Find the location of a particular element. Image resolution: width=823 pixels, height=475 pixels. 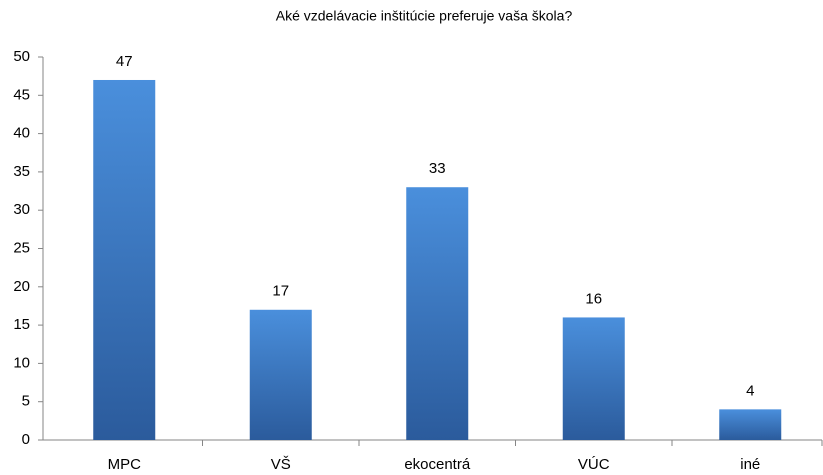

y-tick-label: 45 is located at coordinates (21, 94).